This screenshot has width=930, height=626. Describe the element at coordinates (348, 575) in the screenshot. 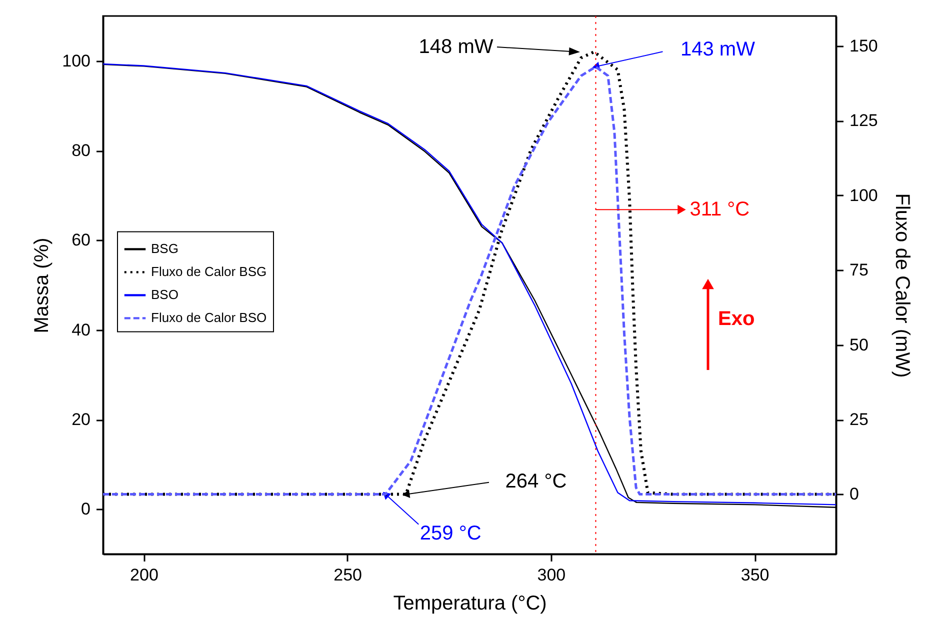

I see `x-tick-label: 250` at that location.